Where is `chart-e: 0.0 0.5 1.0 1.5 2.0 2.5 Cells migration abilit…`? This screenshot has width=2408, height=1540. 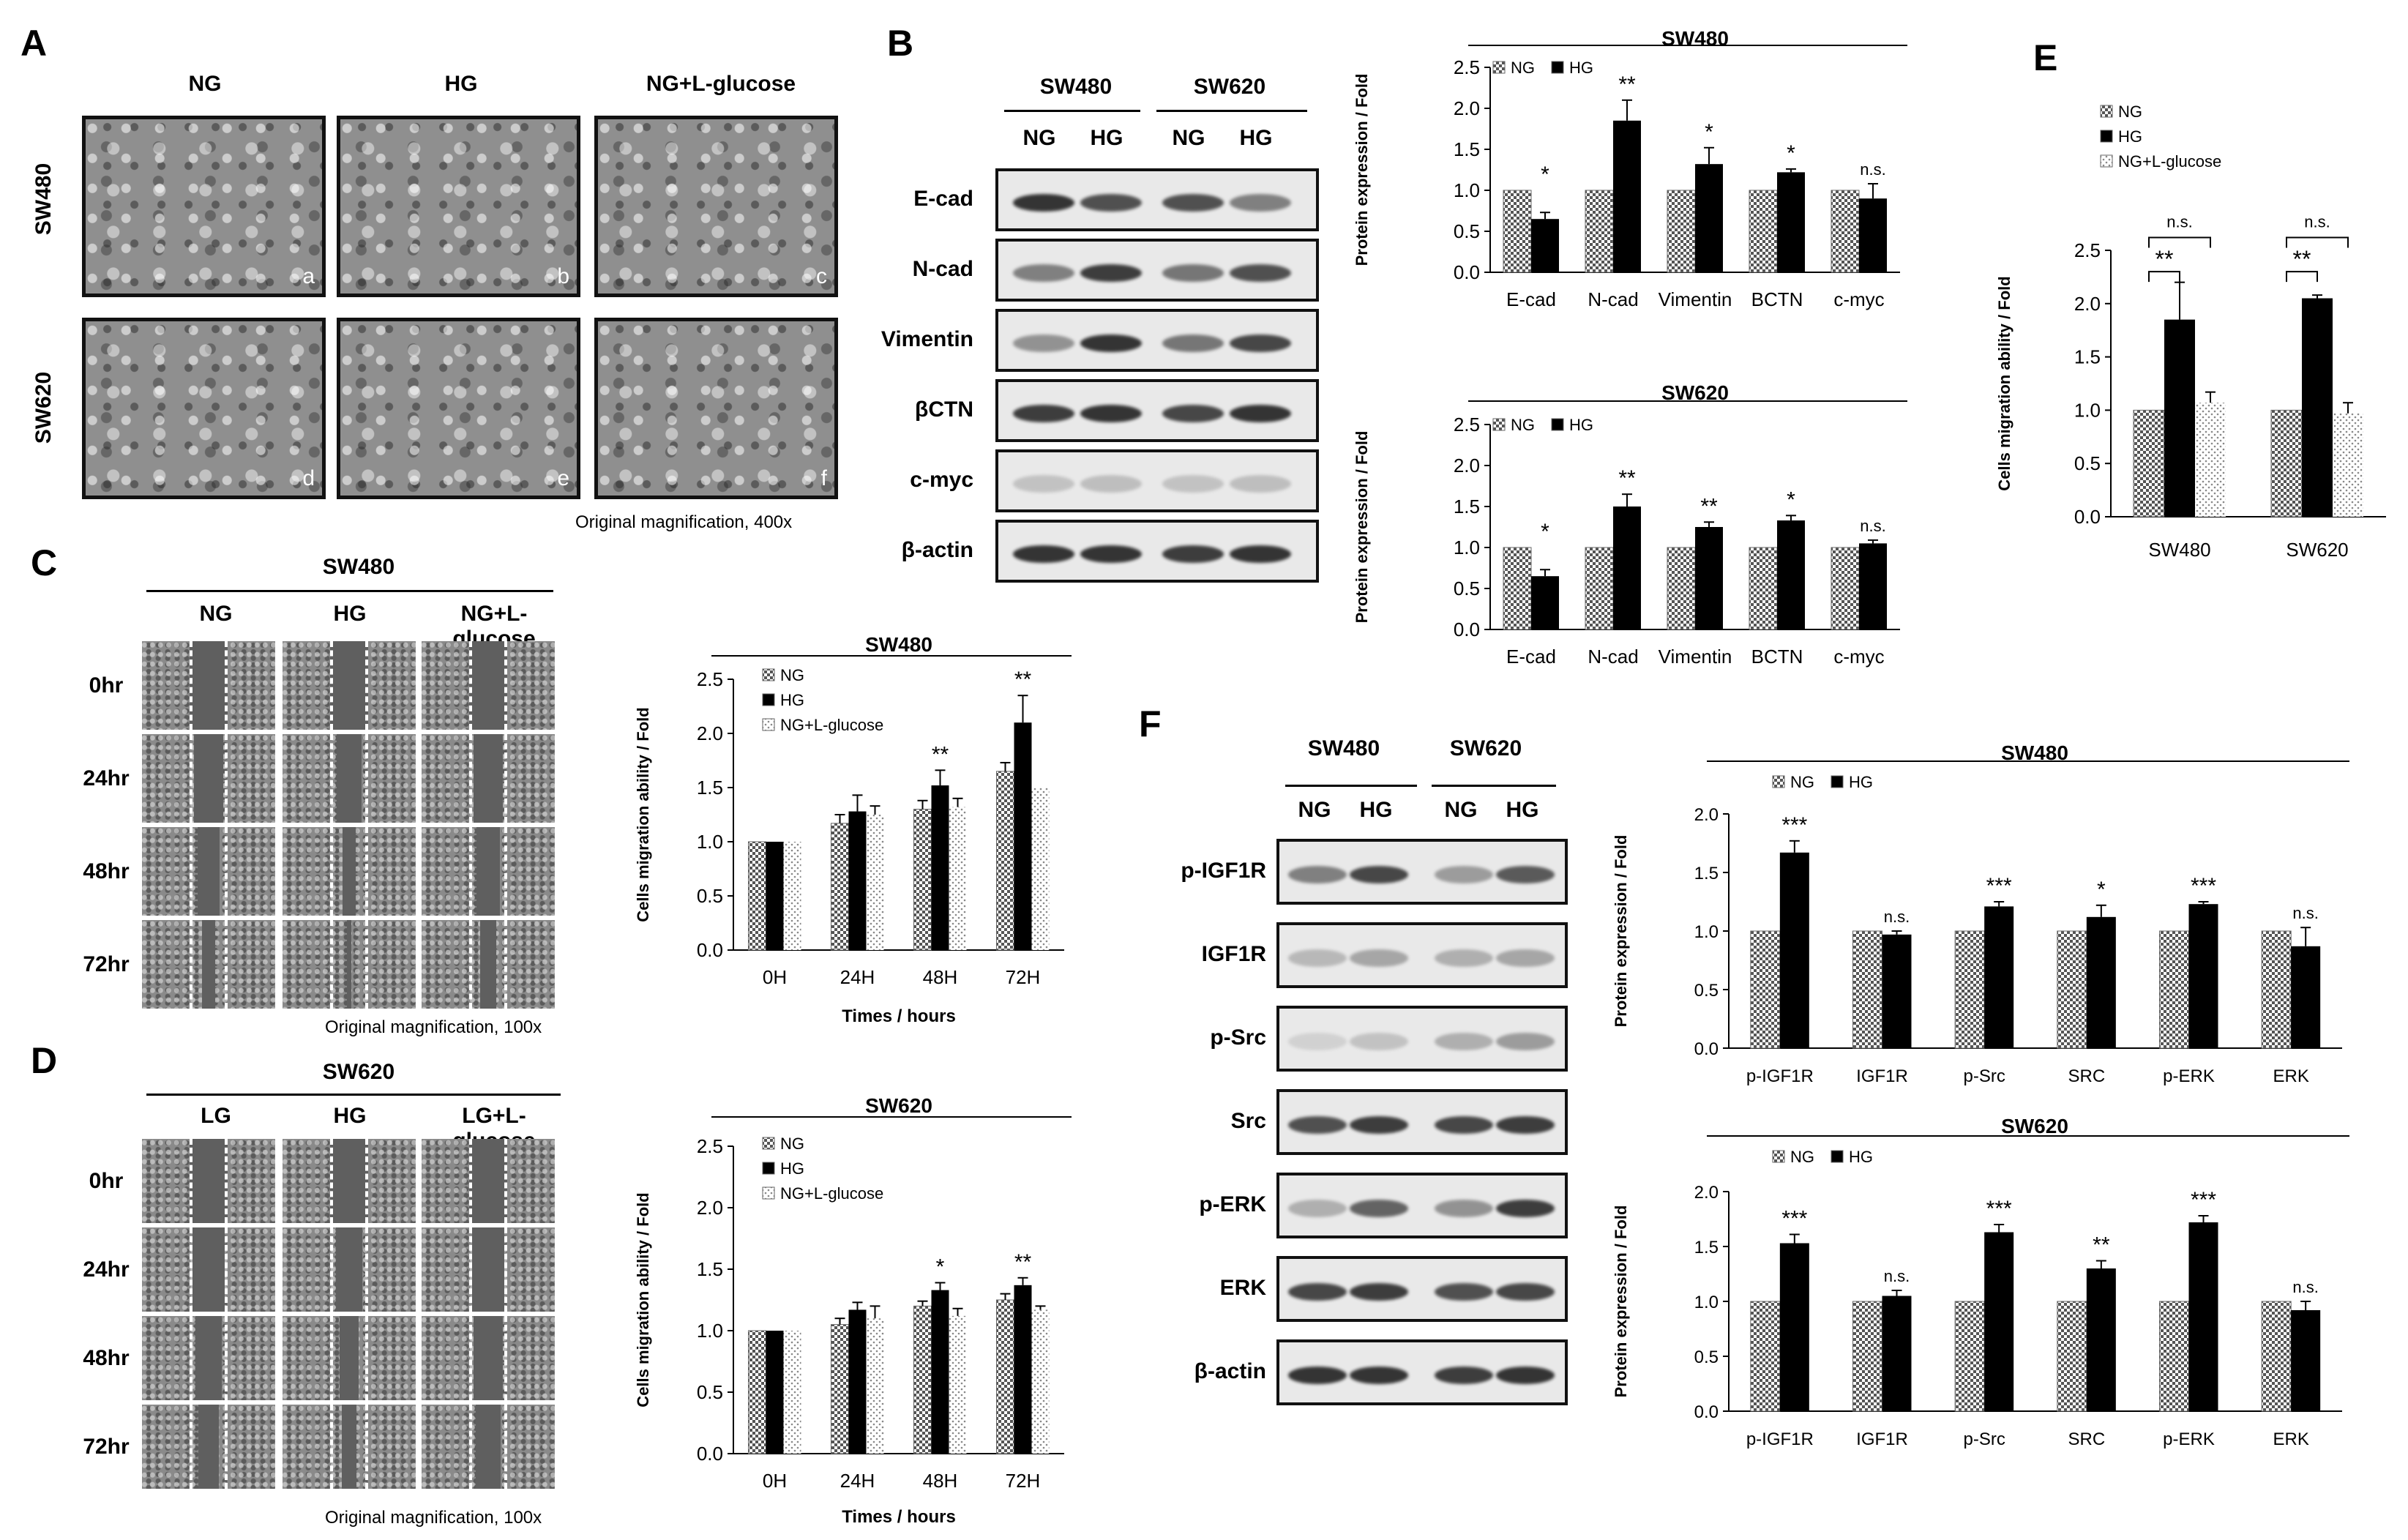 chart-e: 0.0 0.5 1.0 1.5 2.0 2.5 Cells migration abilit… is located at coordinates (2190, 331).